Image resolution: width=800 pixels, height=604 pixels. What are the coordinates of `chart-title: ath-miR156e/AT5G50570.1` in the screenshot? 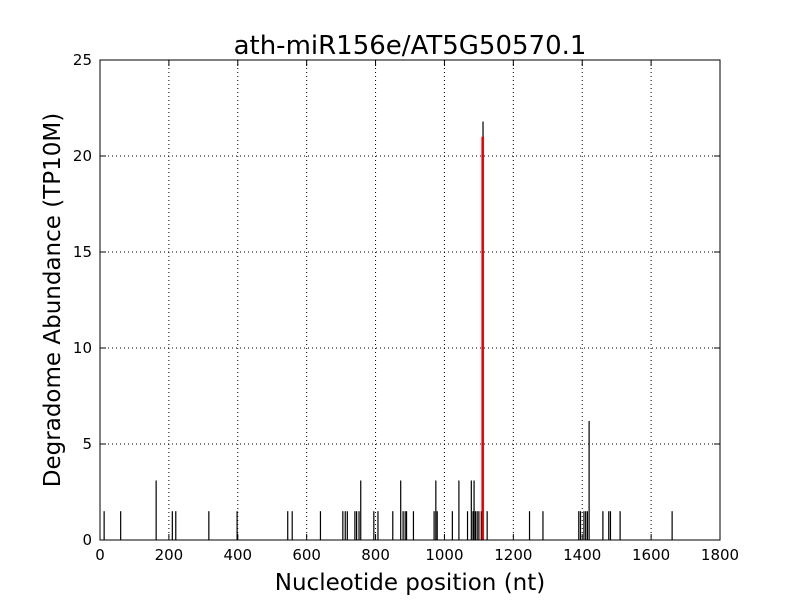 It's located at (410, 46).